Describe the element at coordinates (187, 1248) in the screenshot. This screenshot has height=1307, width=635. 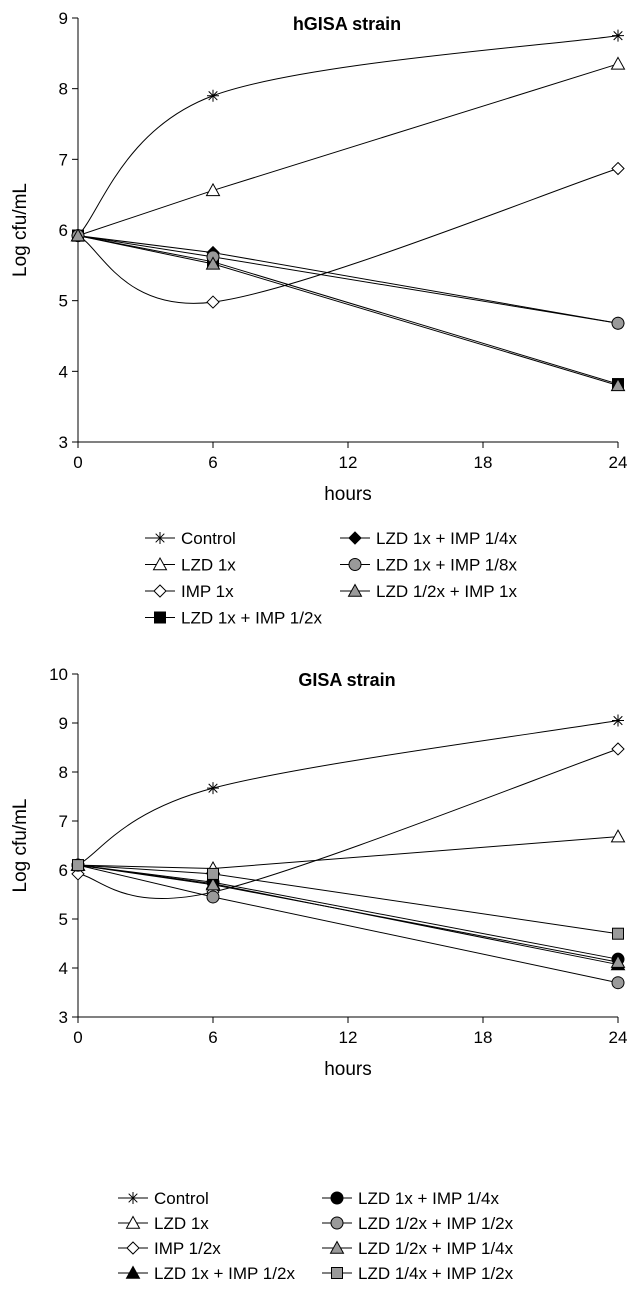
I see `legend-label: IMP 1/2x` at that location.